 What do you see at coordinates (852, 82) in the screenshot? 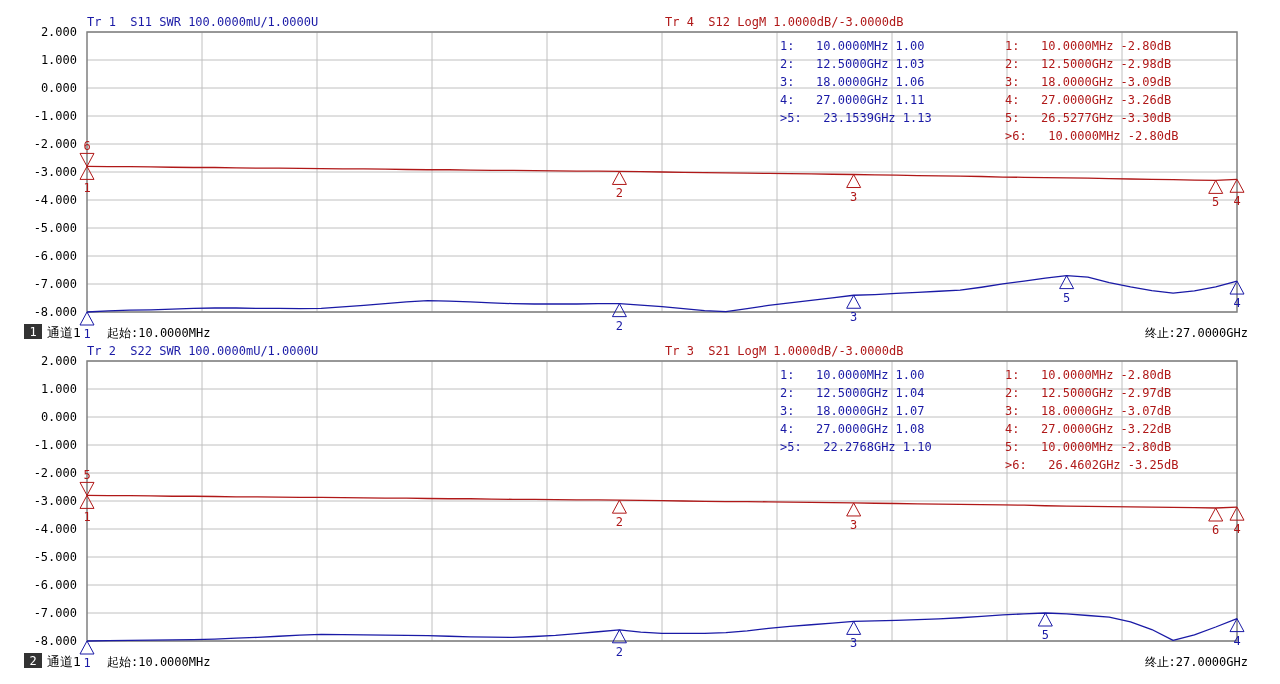
I see `annotation: 3: 18.0000GHz 1.06` at bounding box center [852, 82].